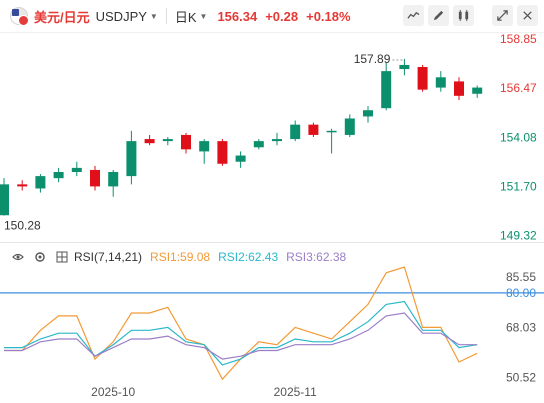 This screenshot has height=403, width=544. Describe the element at coordinates (518, 88) in the screenshot. I see `price-axis-label: 156.47` at that location.